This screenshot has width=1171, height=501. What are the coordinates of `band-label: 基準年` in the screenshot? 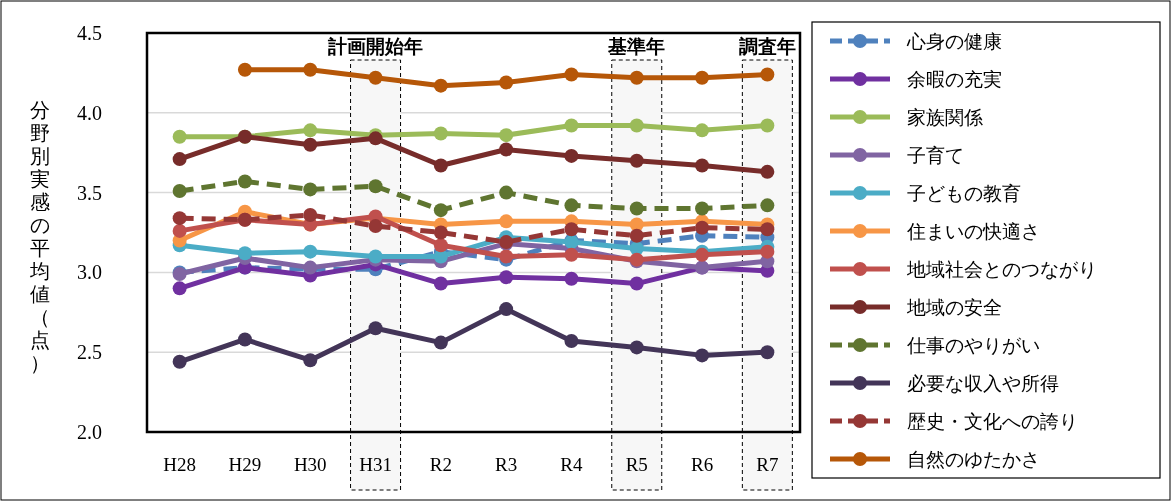 It's located at (636, 46).